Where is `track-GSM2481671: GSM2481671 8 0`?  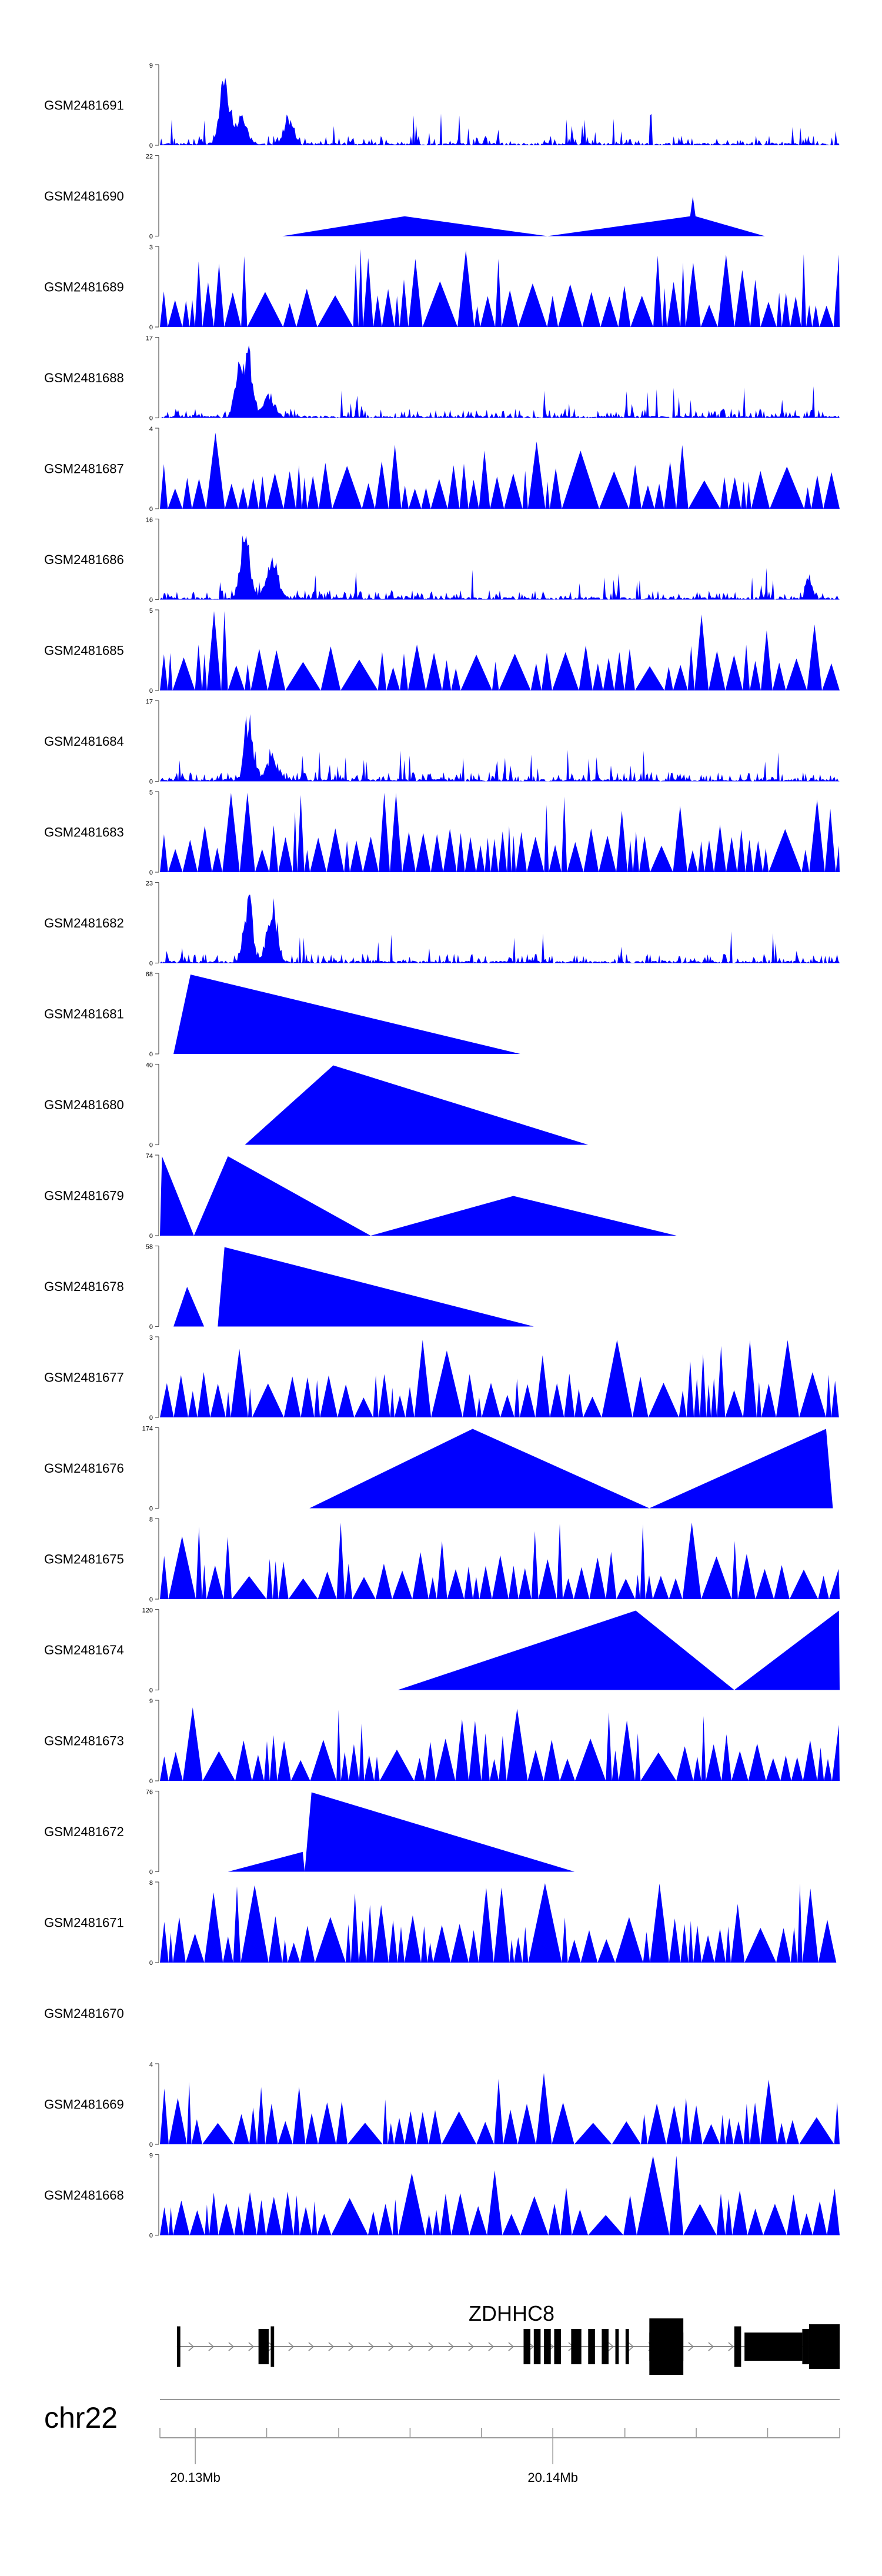 track-GSM2481671: GSM2481671 8 0 is located at coordinates (440, 1923).